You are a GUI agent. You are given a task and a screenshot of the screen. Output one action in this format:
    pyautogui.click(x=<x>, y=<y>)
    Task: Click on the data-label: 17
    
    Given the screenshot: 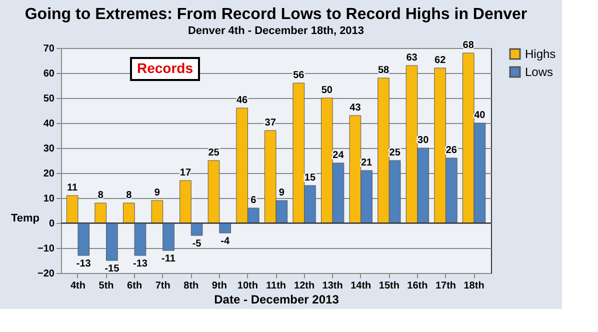 What is the action you would take?
    pyautogui.click(x=186, y=173)
    